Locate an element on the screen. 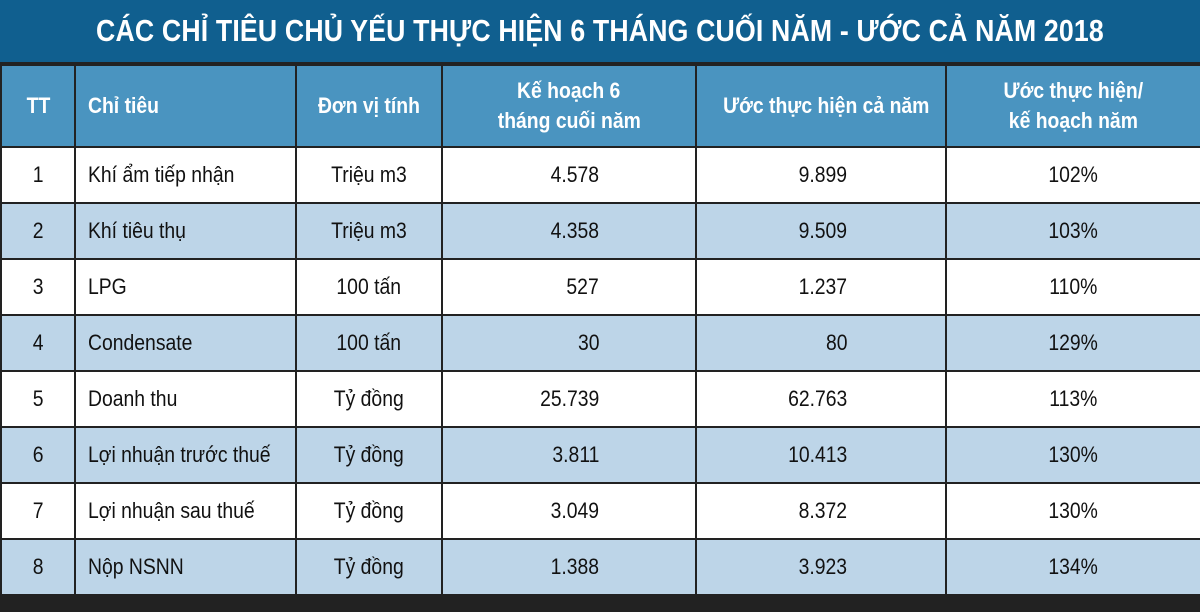  table-row: 3 LPG 100 tấn 527 1.237 110% is located at coordinates (600, 287).